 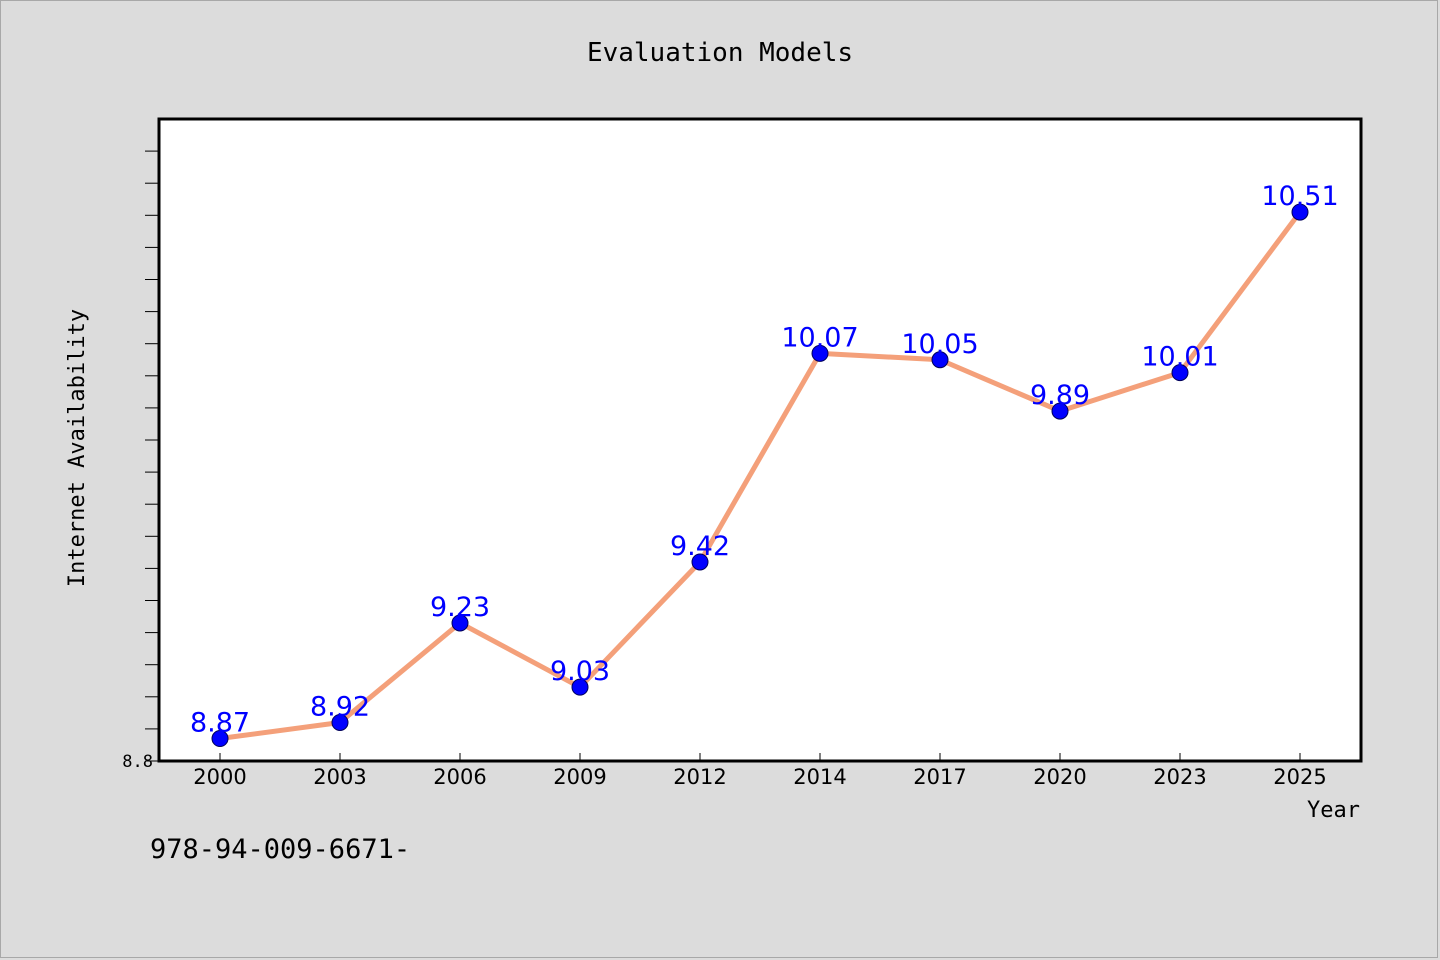 What do you see at coordinates (1333, 810) in the screenshot?
I see `x-axis-label: Year` at bounding box center [1333, 810].